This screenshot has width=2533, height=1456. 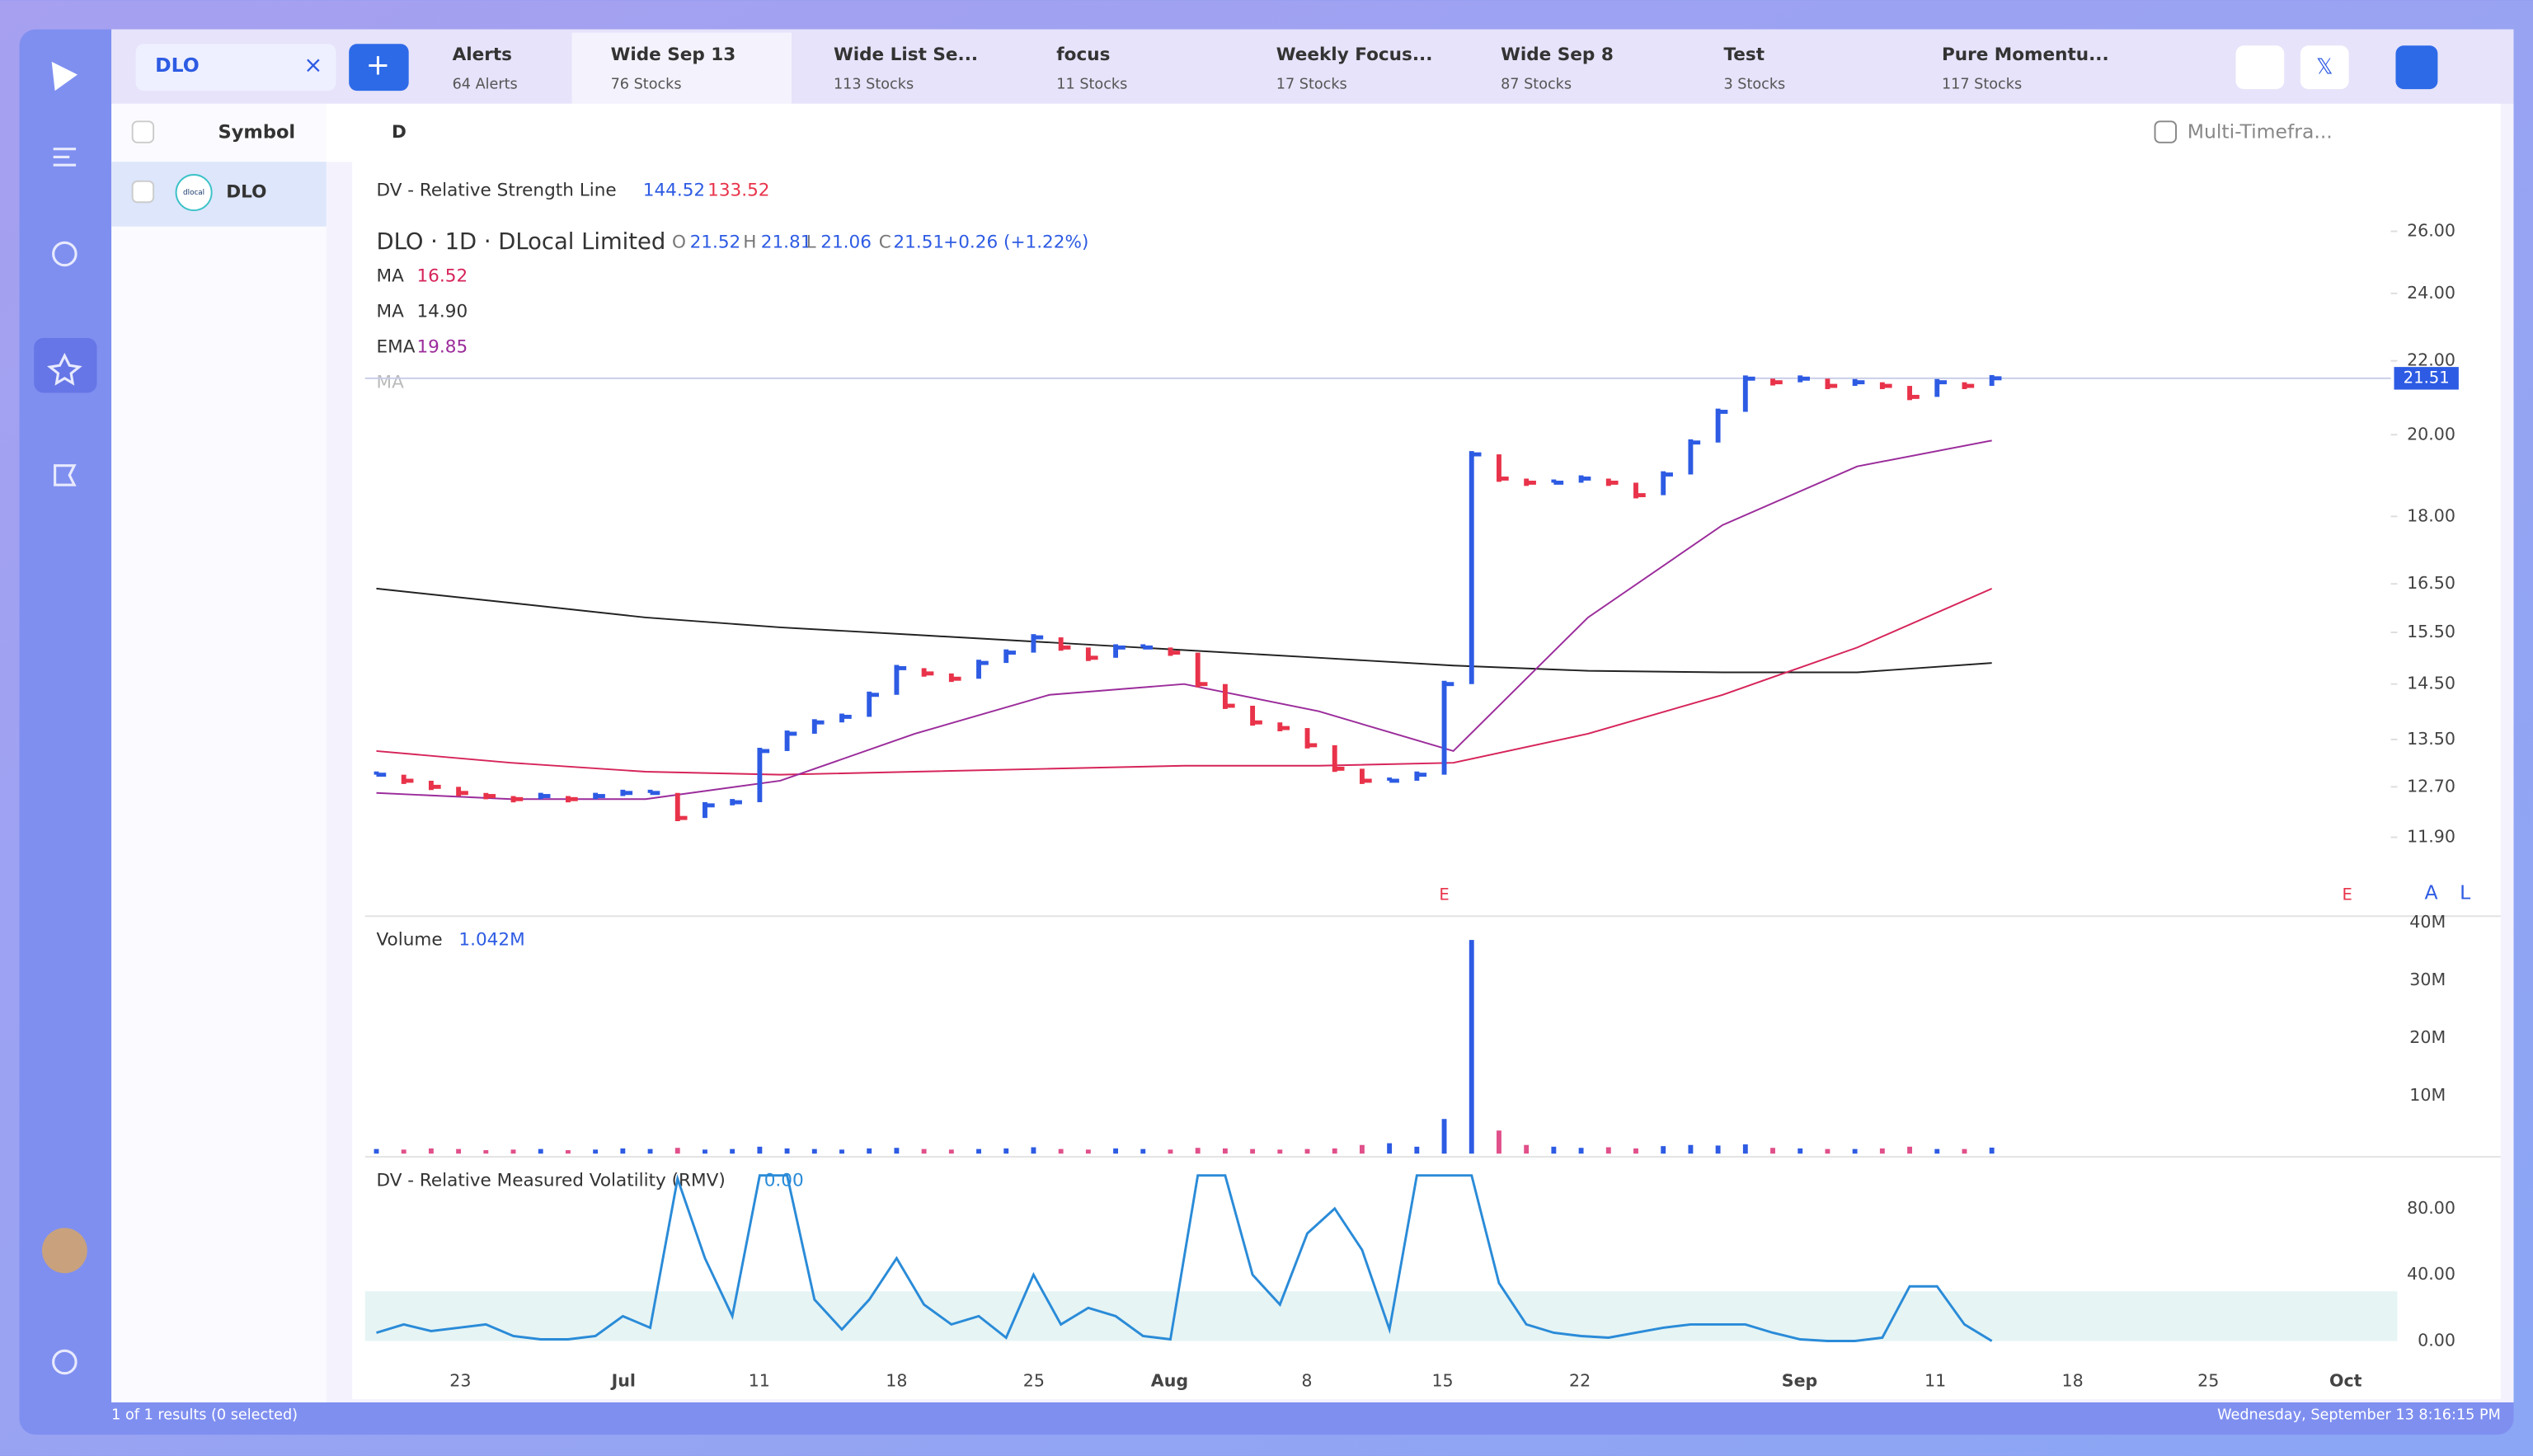 I want to click on x-tick-label: 18, so click(x=896, y=1380).